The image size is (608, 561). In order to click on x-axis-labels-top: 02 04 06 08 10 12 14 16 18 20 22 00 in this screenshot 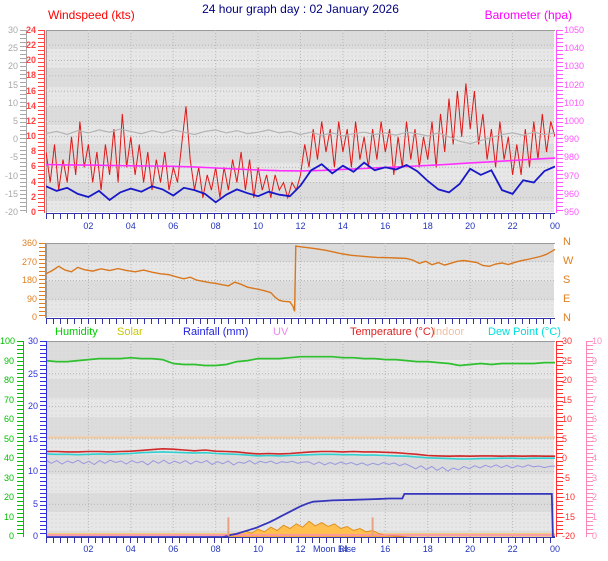, I will do `click(303, 227)`.